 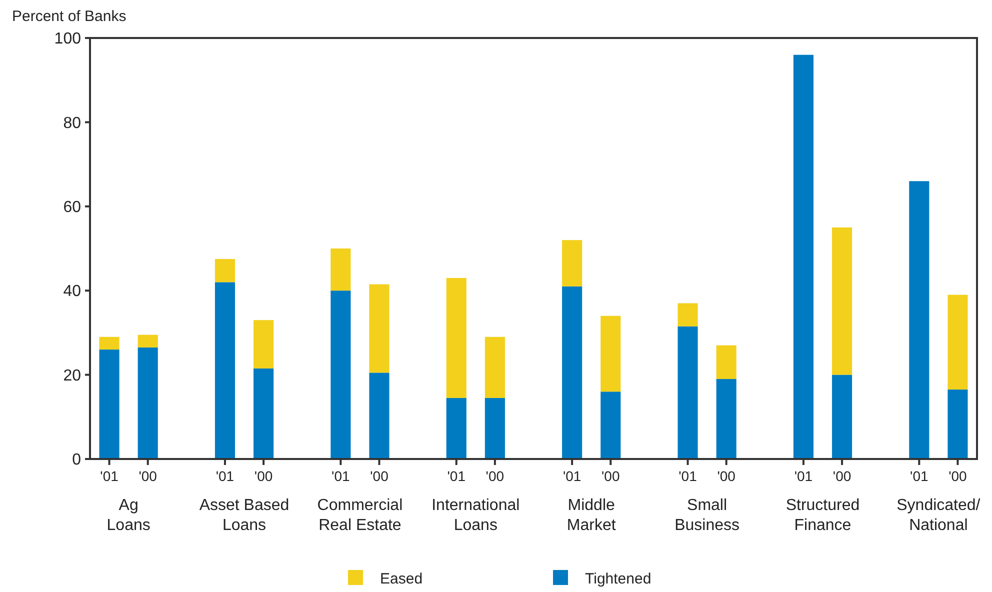 What do you see at coordinates (72, 291) in the screenshot?
I see `y-tick-label: 40` at bounding box center [72, 291].